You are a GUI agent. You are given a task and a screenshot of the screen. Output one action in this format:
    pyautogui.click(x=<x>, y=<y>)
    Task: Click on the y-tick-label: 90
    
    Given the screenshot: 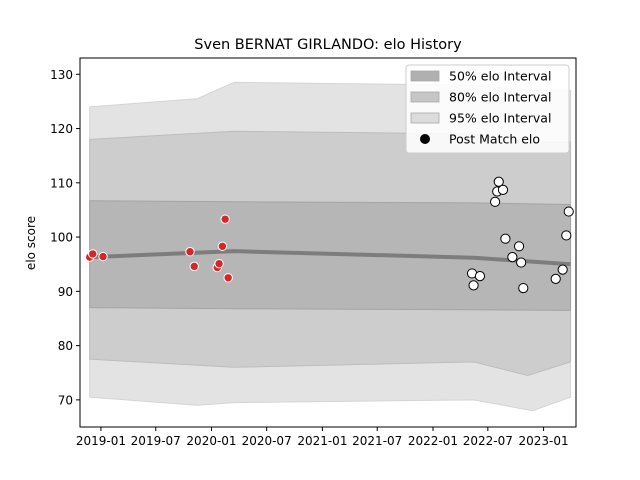 What is the action you would take?
    pyautogui.click(x=65, y=292)
    